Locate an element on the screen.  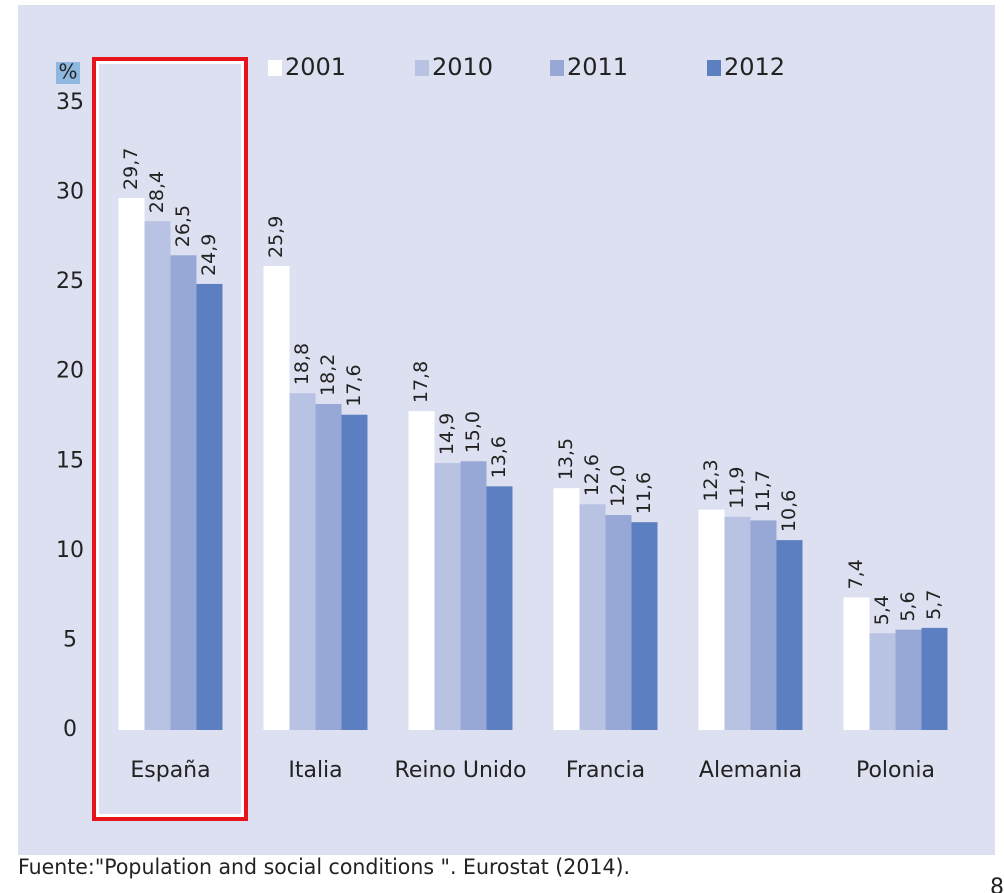
value-label: 24,9 is located at coordinates (209, 255).